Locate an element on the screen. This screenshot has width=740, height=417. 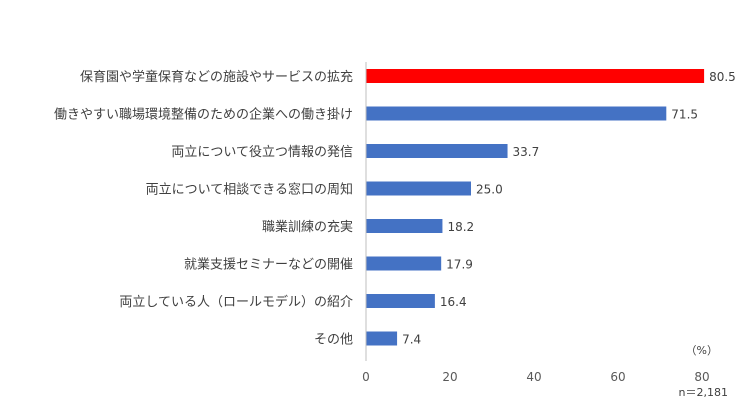
value-label-6: 16.4 is located at coordinates (453, 302).